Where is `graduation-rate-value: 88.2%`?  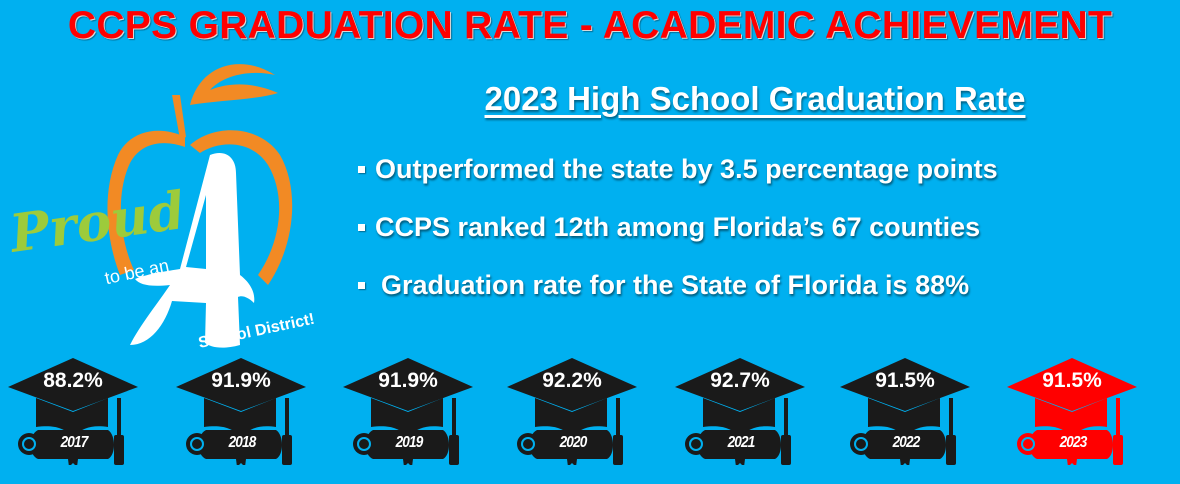
graduation-rate-value: 88.2% is located at coordinates (73, 380).